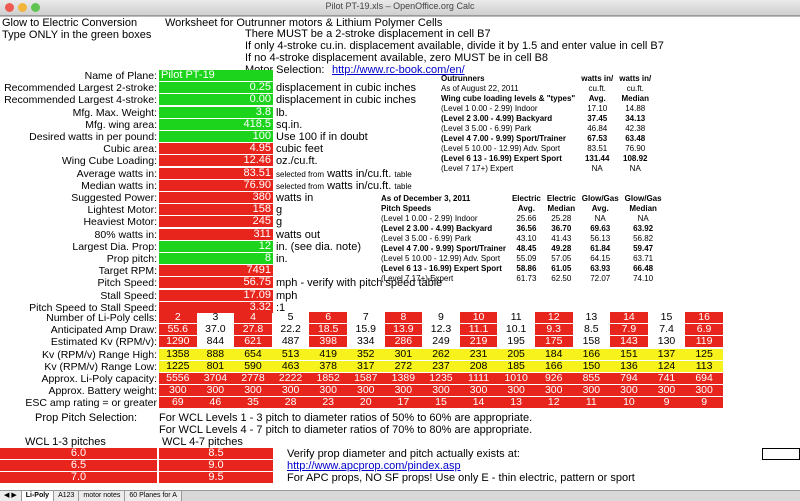 The image size is (800, 501). I want to click on cells-value: 27.8, so click(253, 330).